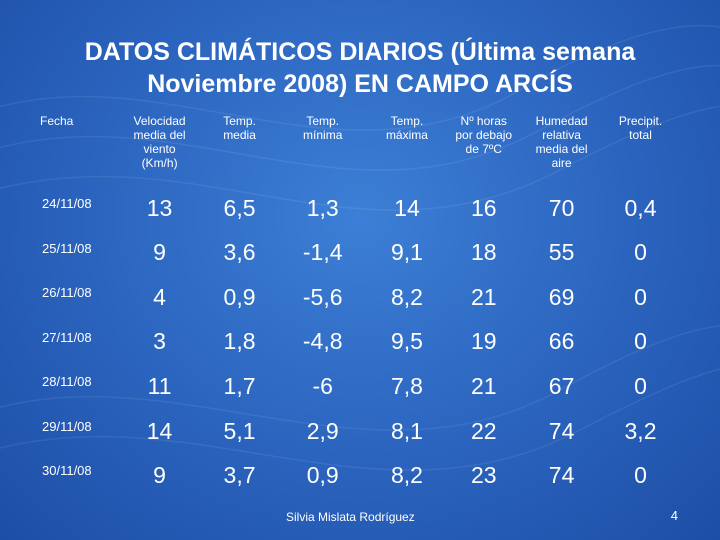  Describe the element at coordinates (239, 149) in the screenshot. I see `column-header: Temp. media` at that location.